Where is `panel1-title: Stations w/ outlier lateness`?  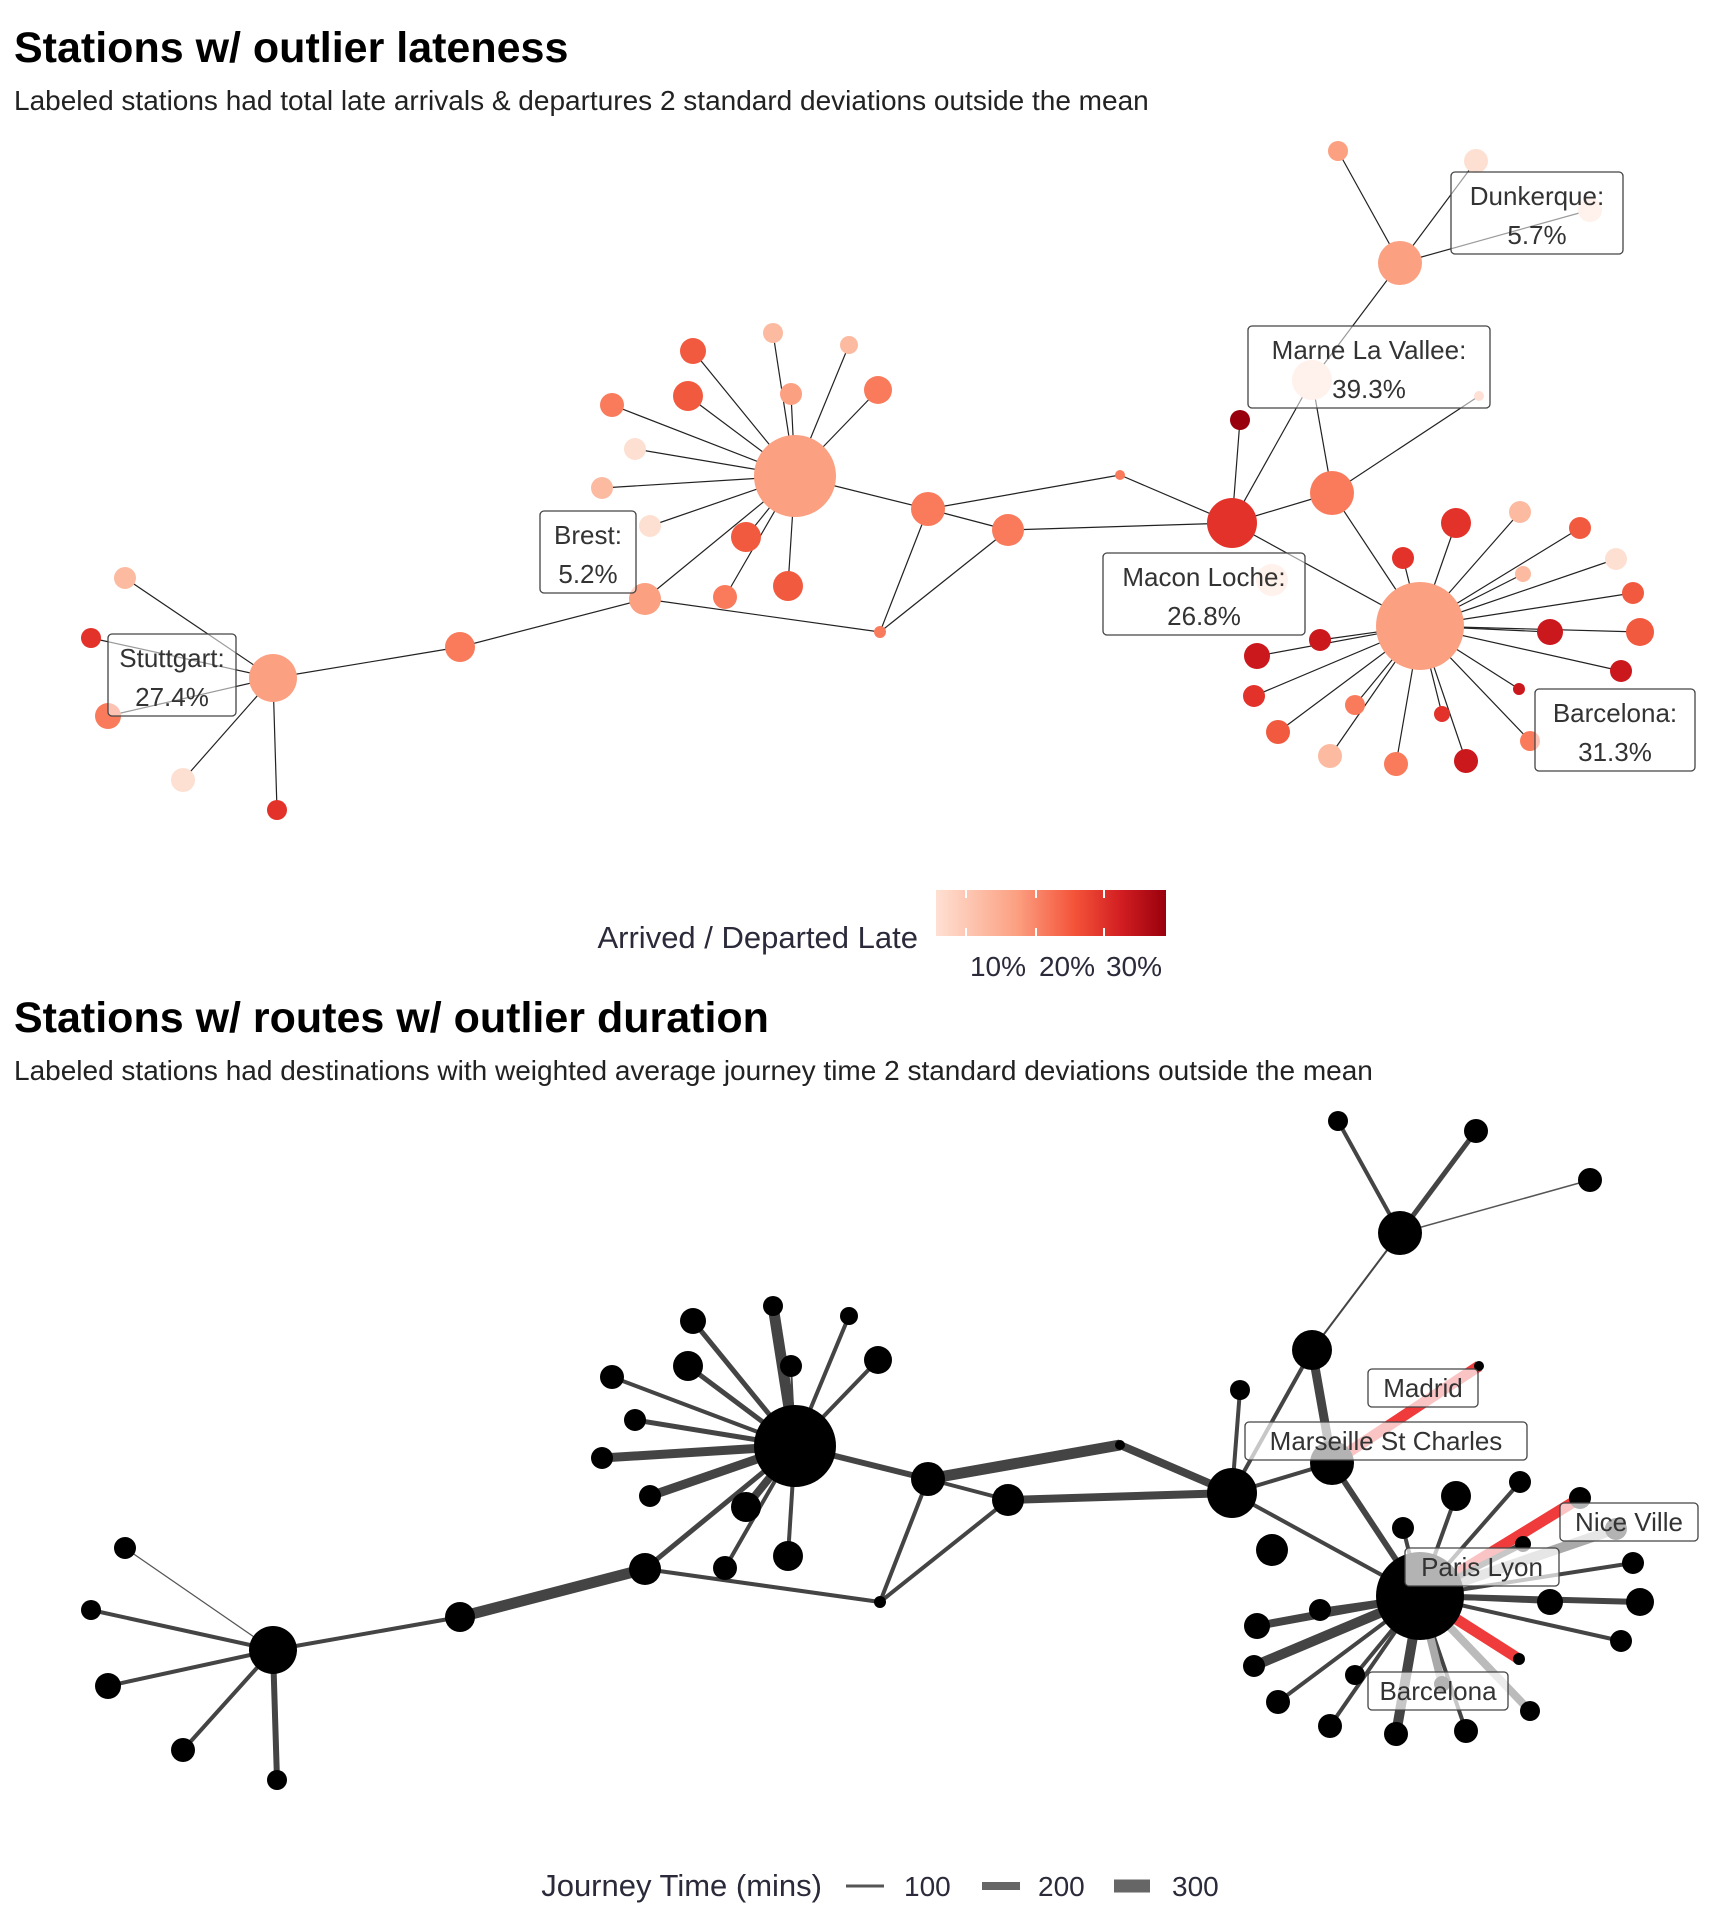 panel1-title: Stations w/ outlier lateness is located at coordinates (291, 48).